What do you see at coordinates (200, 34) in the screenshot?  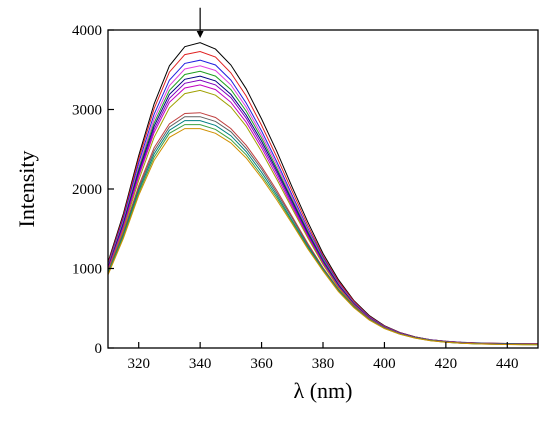 I see `annotation-arrow-head` at bounding box center [200, 34].